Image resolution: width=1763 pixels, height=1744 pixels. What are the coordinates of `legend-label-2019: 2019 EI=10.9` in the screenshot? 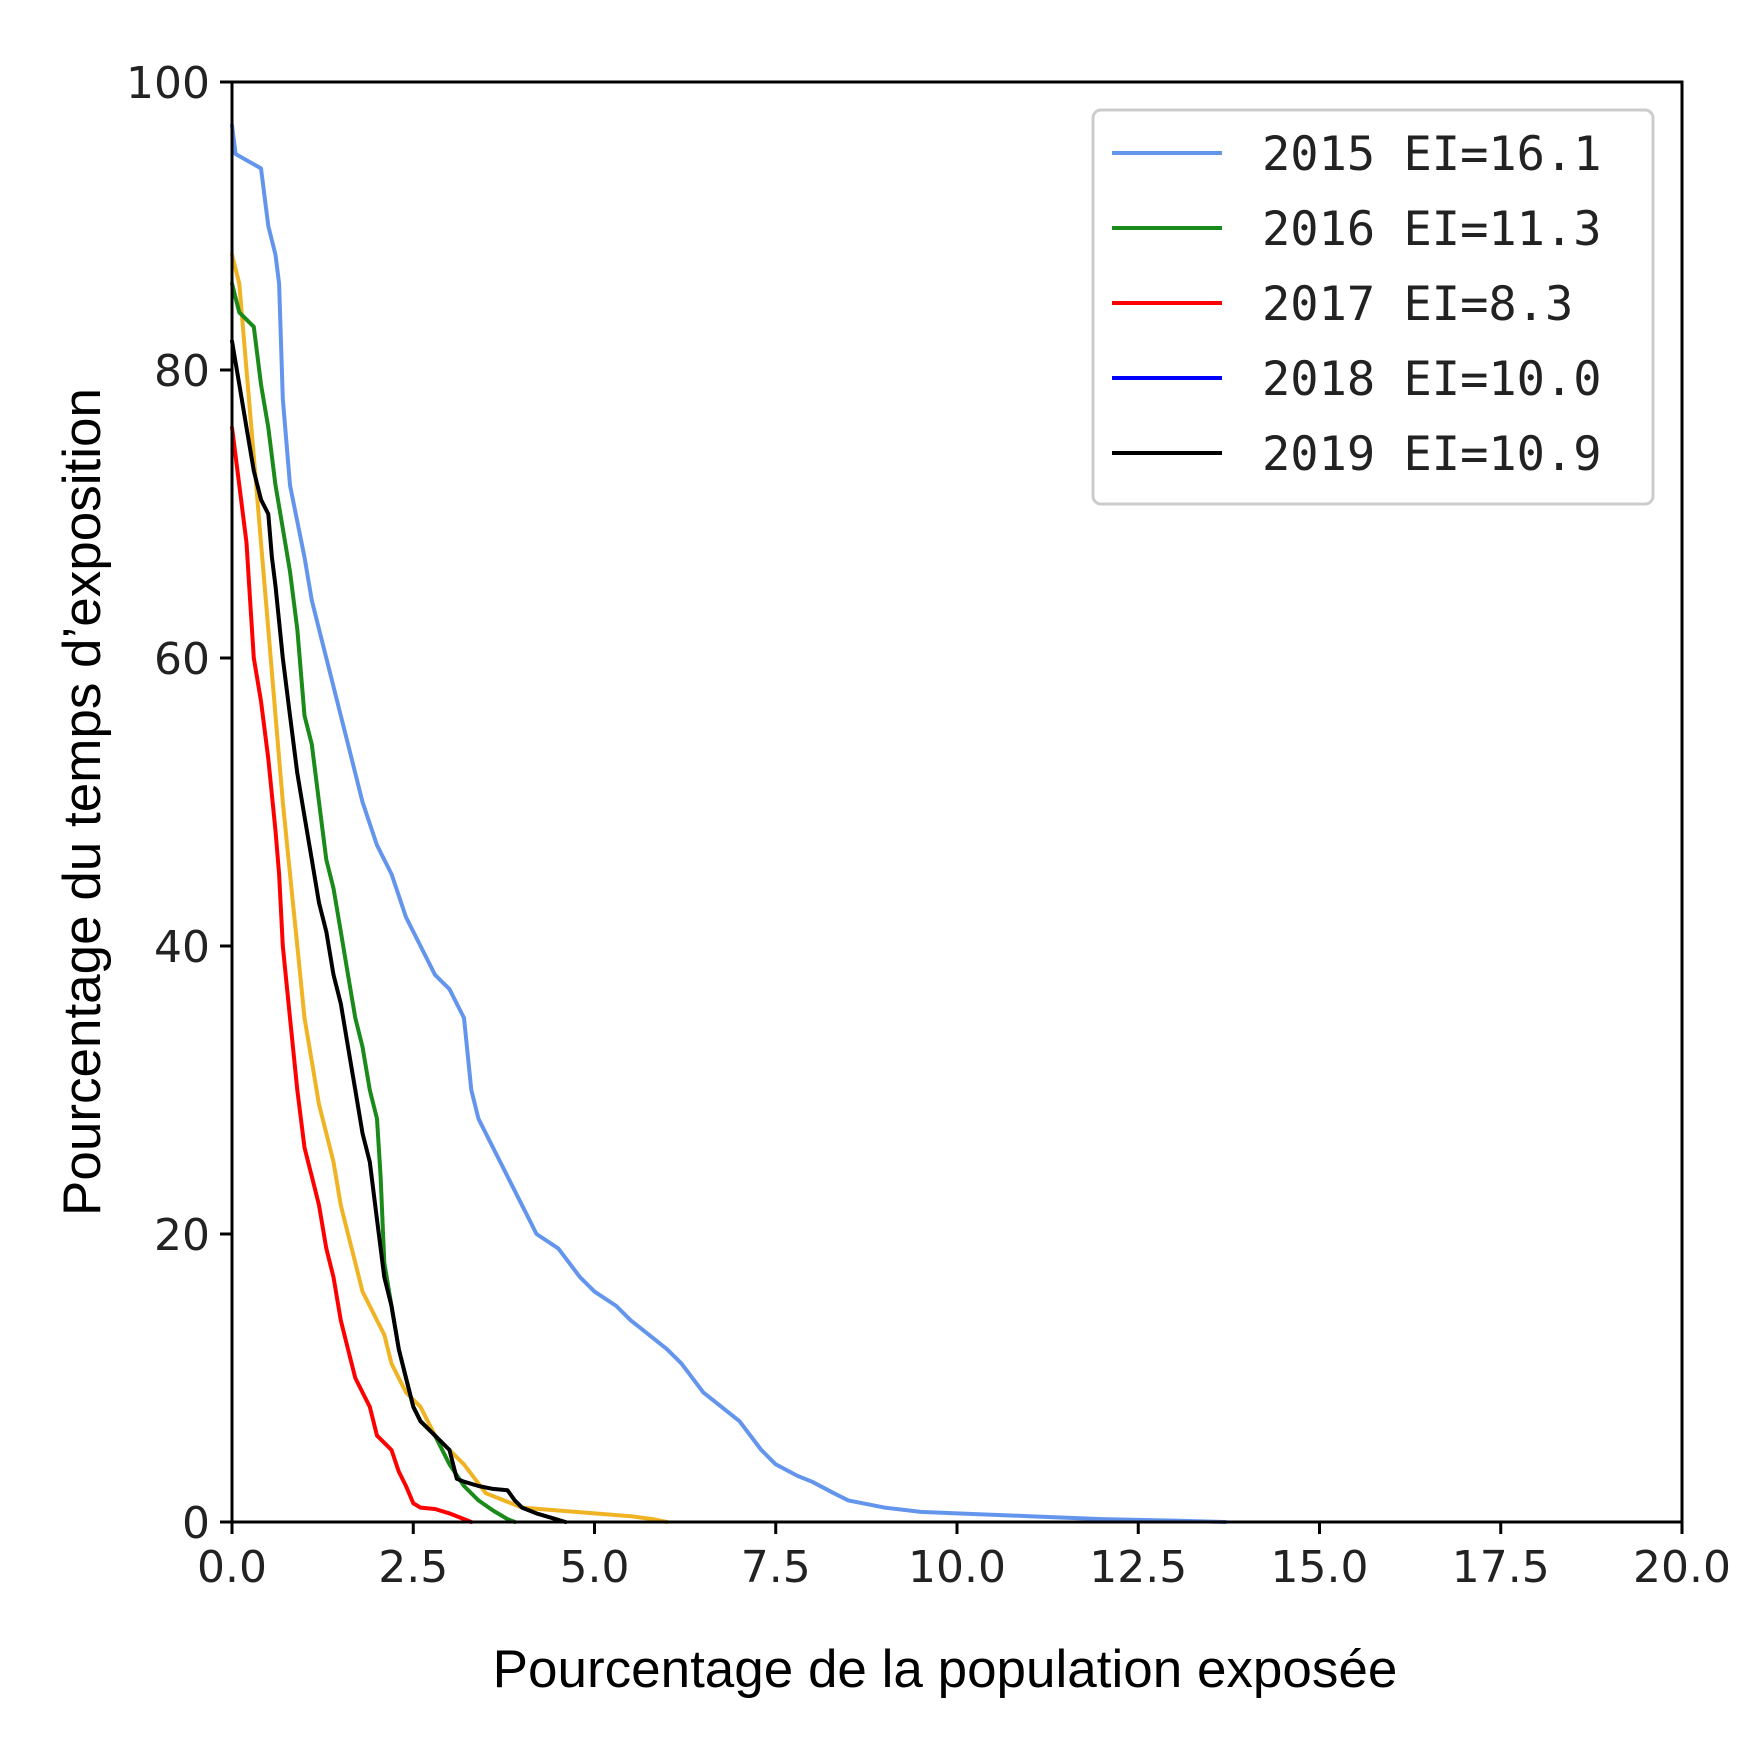 It's located at (1432, 454).